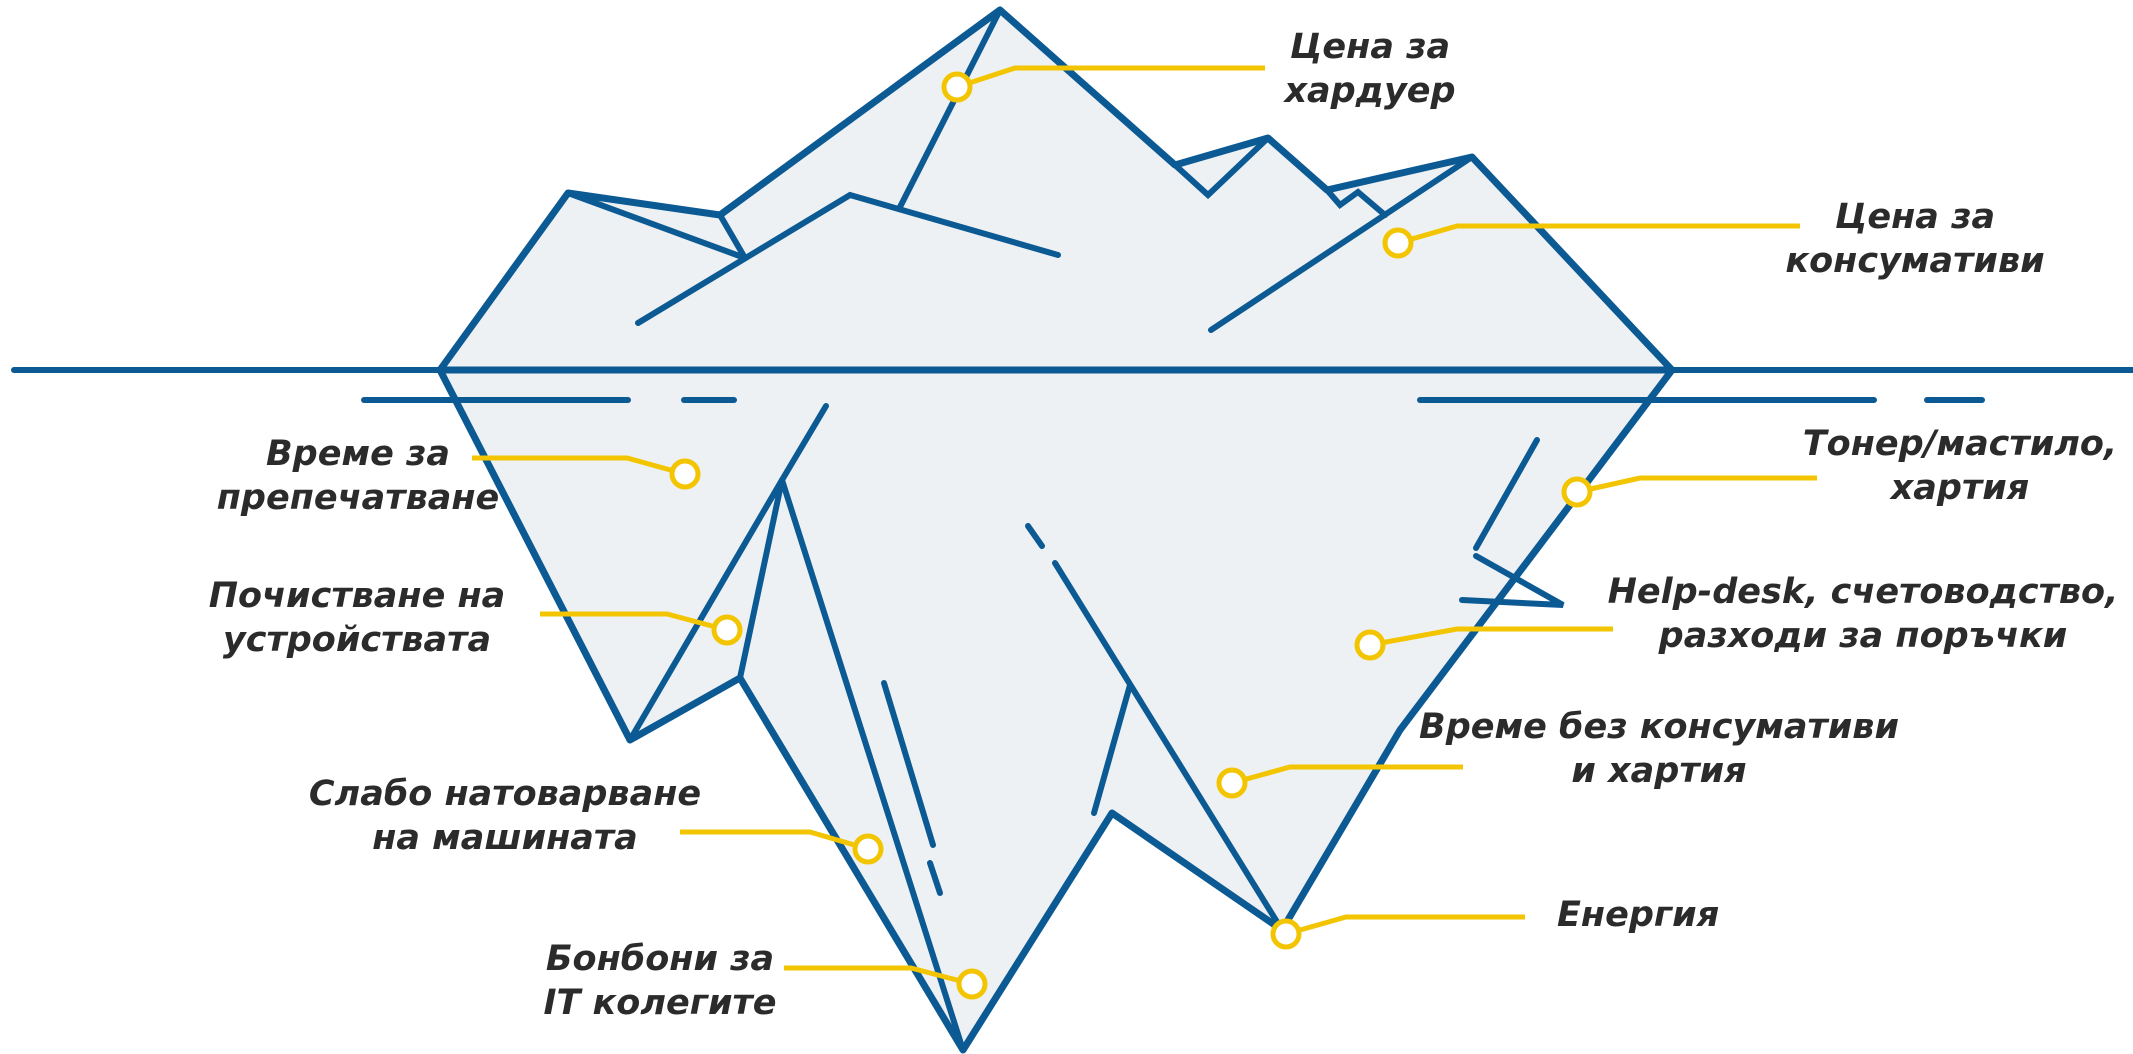 The image size is (2133, 1054). I want to click on label-reprint-time: Време за препечатване, so click(358, 476).